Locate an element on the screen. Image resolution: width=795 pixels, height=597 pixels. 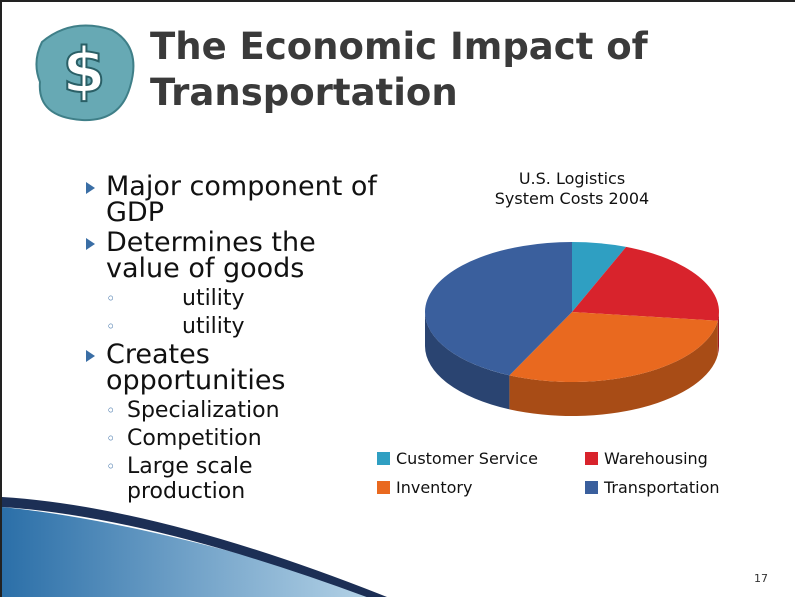
legend-label: Customer Service is located at coordinates (467, 458).